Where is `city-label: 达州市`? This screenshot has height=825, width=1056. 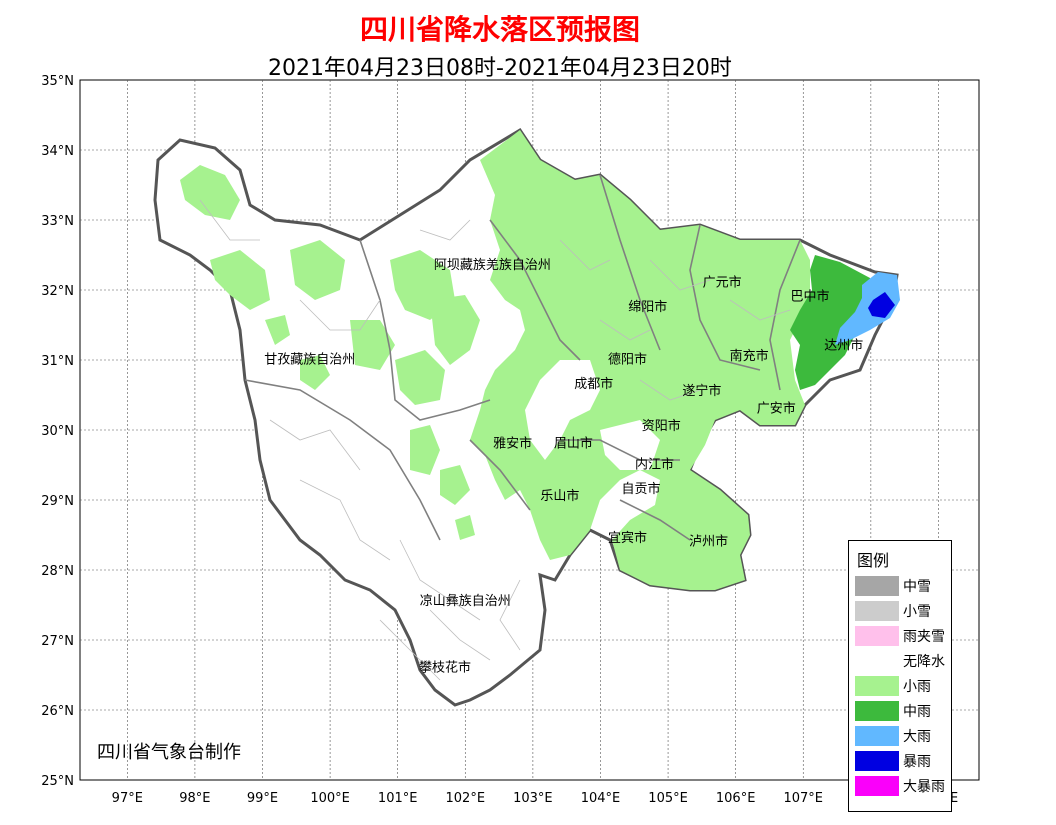 city-label: 达州市 is located at coordinates (843, 346).